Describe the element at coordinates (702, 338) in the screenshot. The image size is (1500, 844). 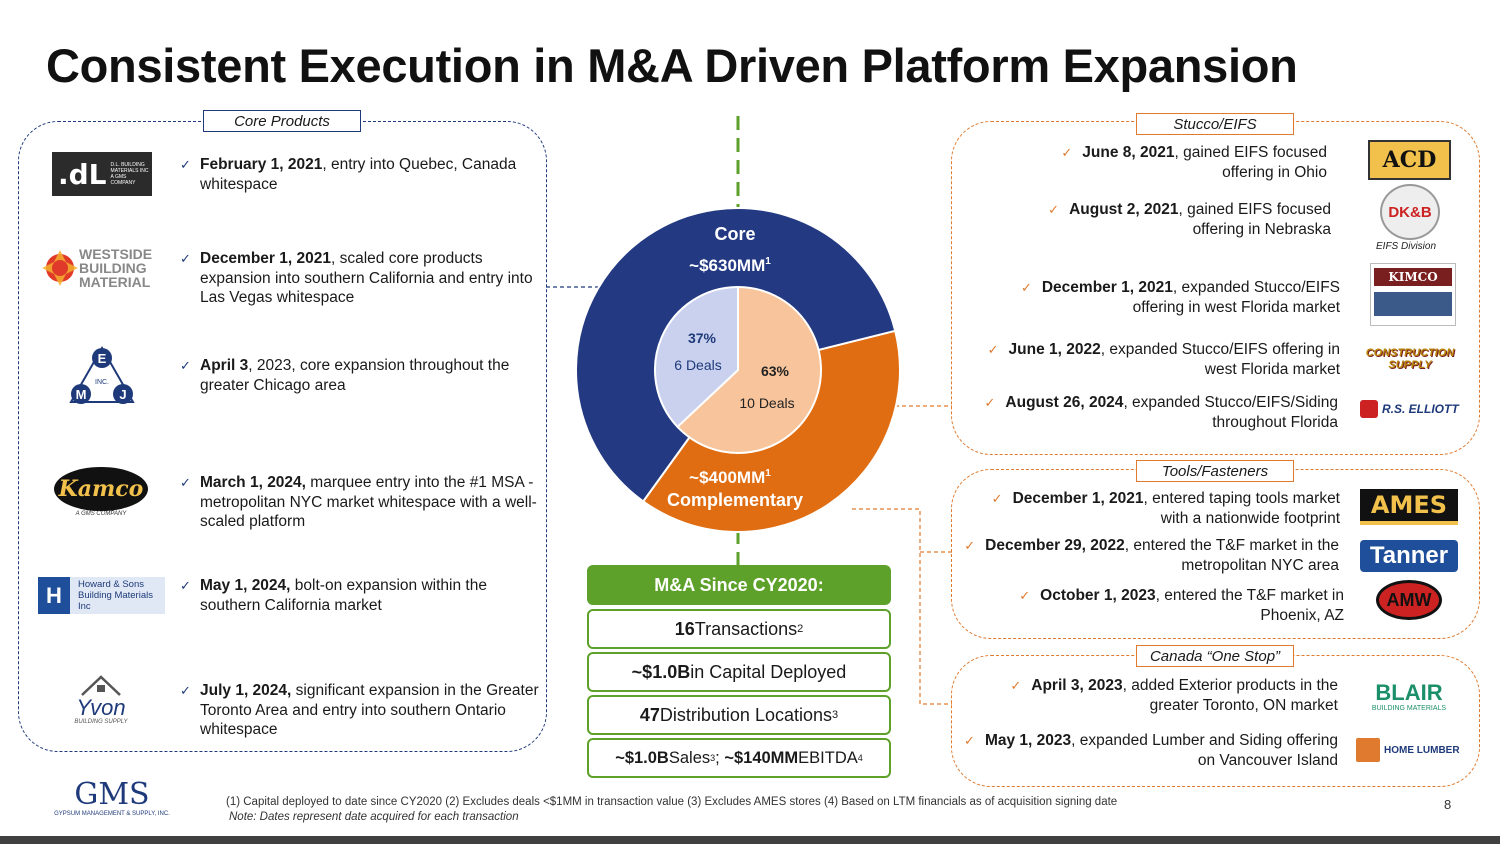
I see `inner-pct-core: 37%` at that location.